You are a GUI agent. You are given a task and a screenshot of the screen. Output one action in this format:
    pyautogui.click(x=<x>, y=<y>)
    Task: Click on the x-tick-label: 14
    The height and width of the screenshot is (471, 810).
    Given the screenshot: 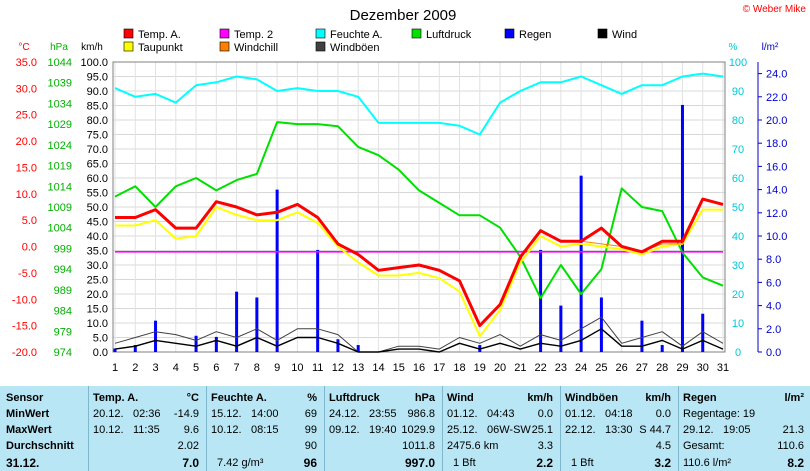 What is the action you would take?
    pyautogui.click(x=378, y=368)
    